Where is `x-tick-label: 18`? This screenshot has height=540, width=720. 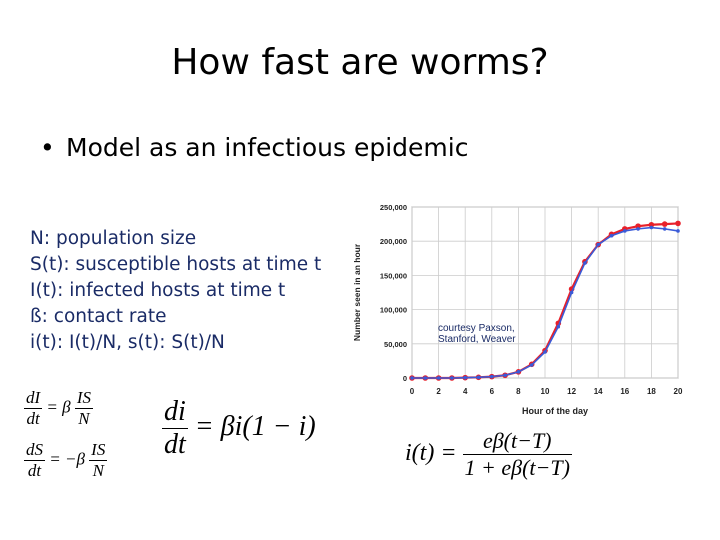
x-tick-label: 18 is located at coordinates (651, 391).